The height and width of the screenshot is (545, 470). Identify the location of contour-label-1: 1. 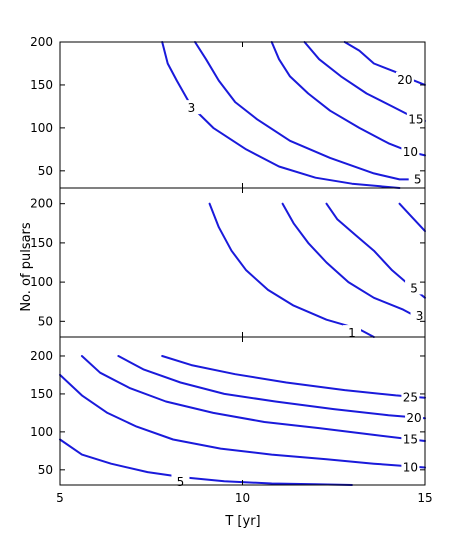
(352, 333).